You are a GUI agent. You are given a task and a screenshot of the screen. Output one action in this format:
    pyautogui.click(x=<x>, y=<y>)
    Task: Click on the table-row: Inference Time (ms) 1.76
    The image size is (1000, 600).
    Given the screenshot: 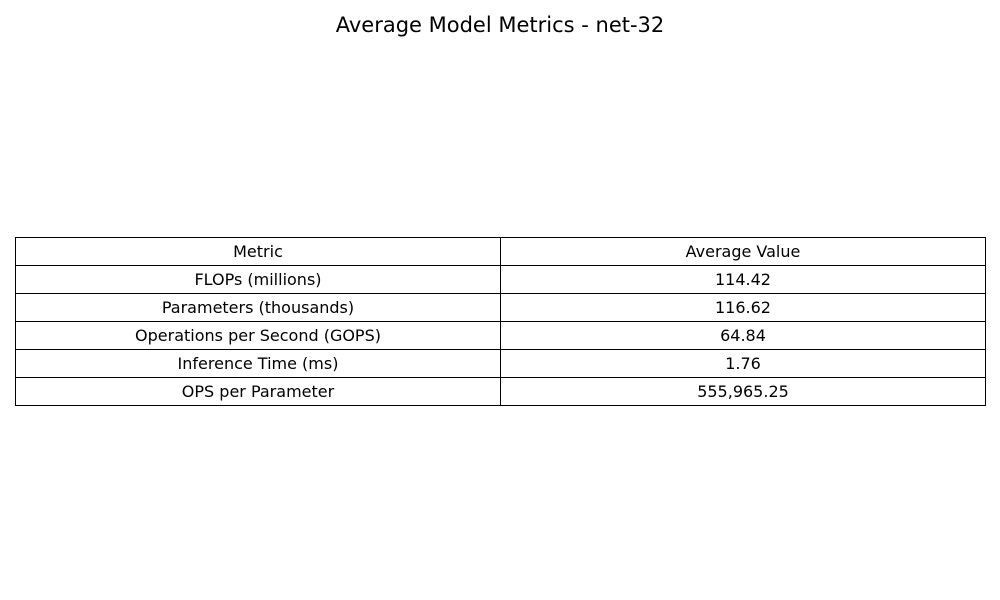 What is the action you would take?
    pyautogui.click(x=500, y=363)
    